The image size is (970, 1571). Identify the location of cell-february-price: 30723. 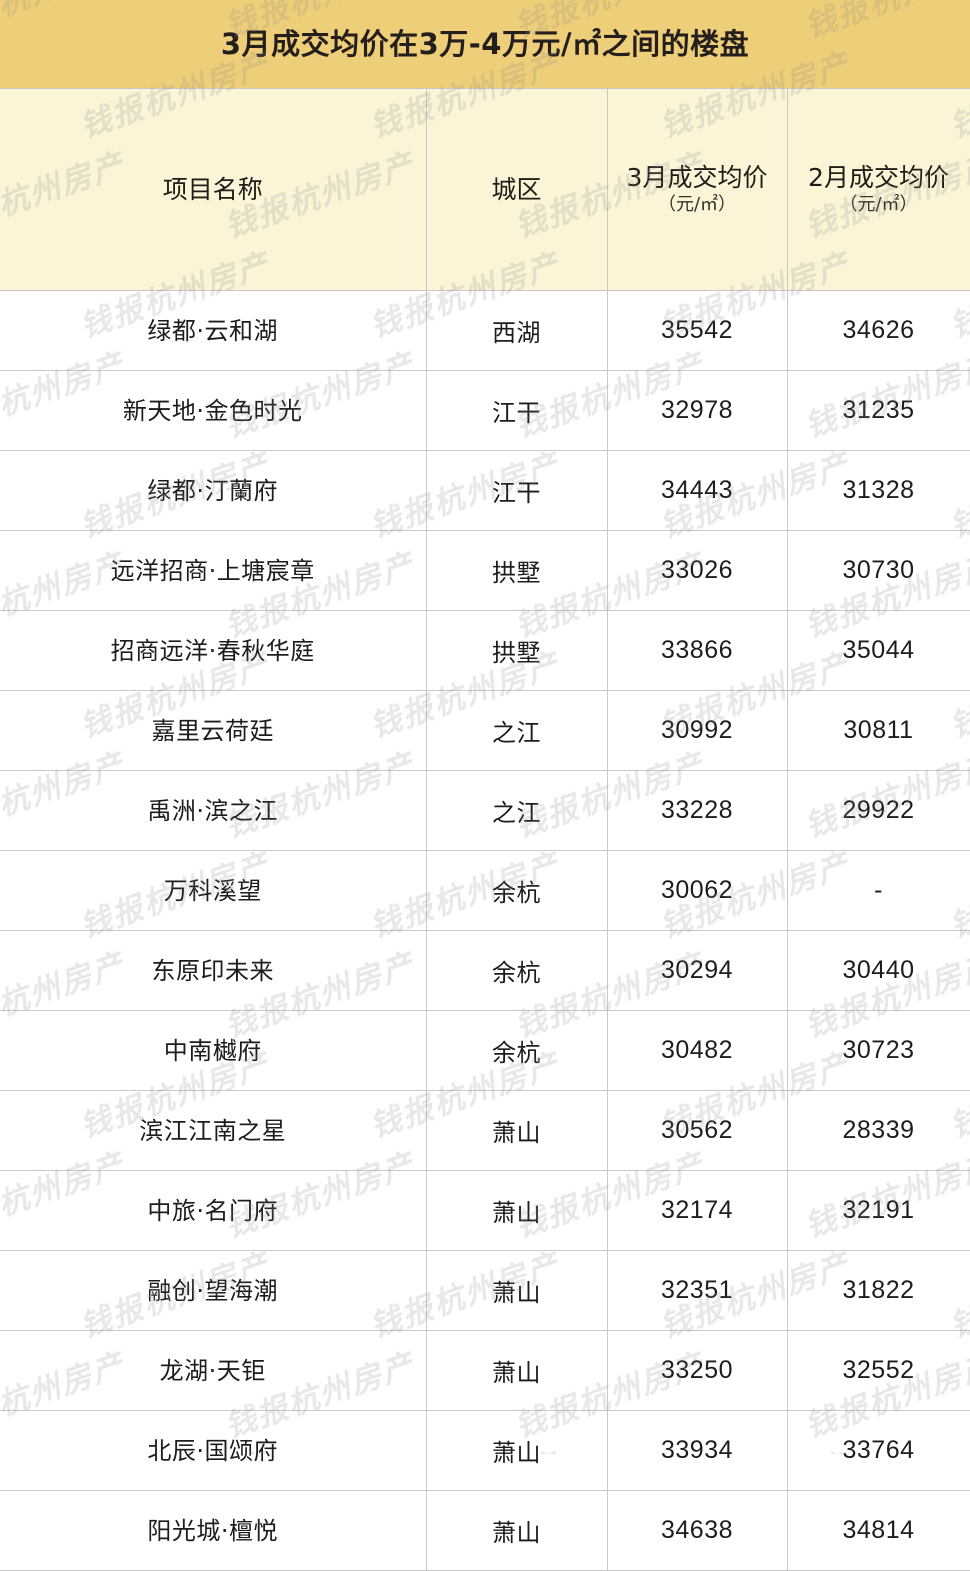
(878, 1051).